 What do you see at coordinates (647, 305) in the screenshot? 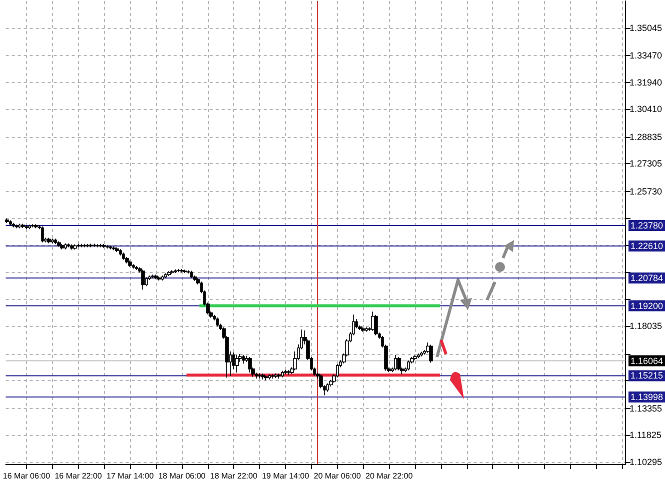
I see `ref-line-label: 1.19200` at bounding box center [647, 305].